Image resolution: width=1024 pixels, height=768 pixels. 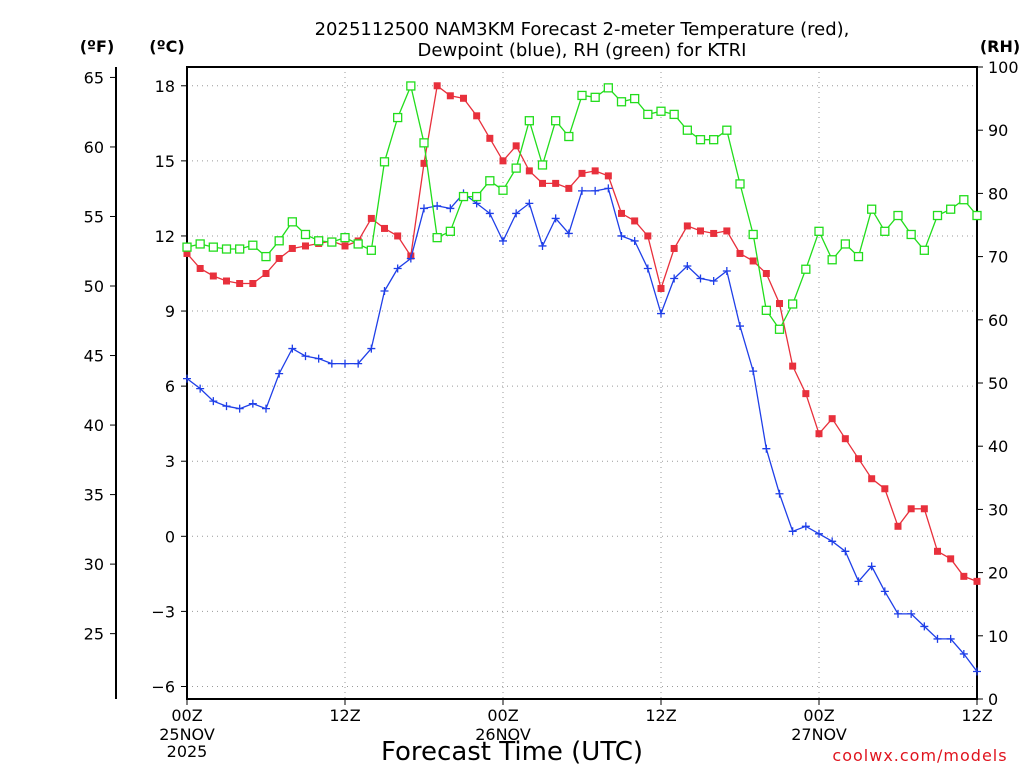 What do you see at coordinates (170, 311) in the screenshot?
I see `celsius-tick-label: 9` at bounding box center [170, 311].